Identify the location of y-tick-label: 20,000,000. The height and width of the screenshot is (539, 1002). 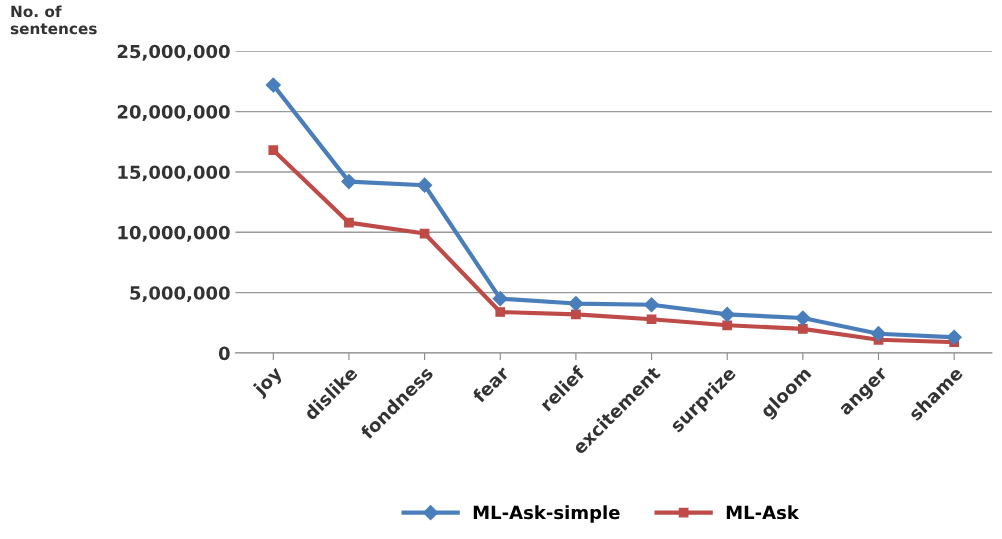
(173, 113).